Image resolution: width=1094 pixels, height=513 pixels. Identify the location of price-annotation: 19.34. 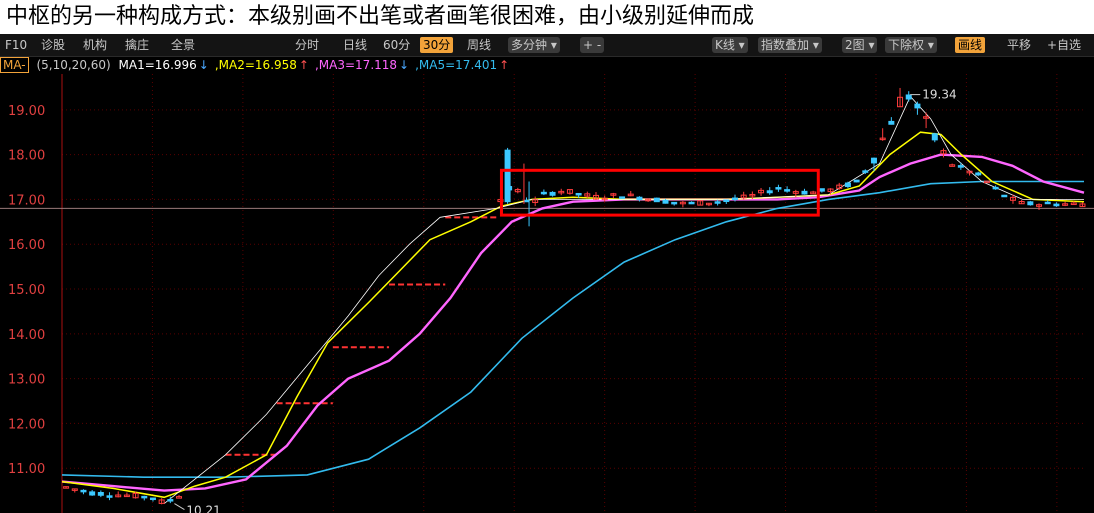
(939, 95).